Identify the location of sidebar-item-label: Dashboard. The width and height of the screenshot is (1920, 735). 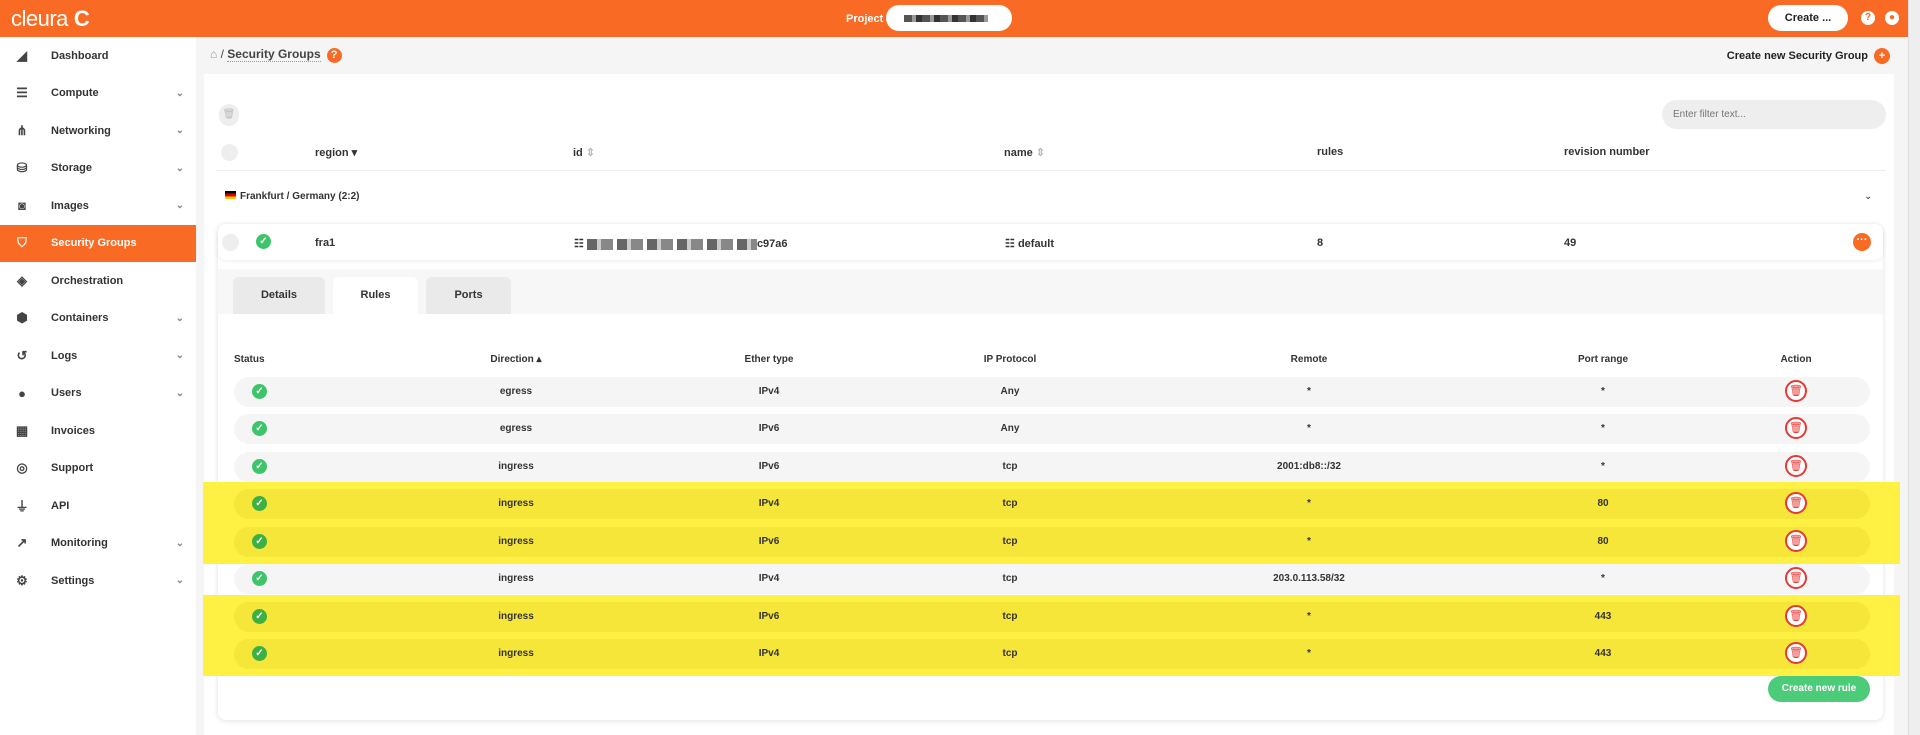
(80, 55).